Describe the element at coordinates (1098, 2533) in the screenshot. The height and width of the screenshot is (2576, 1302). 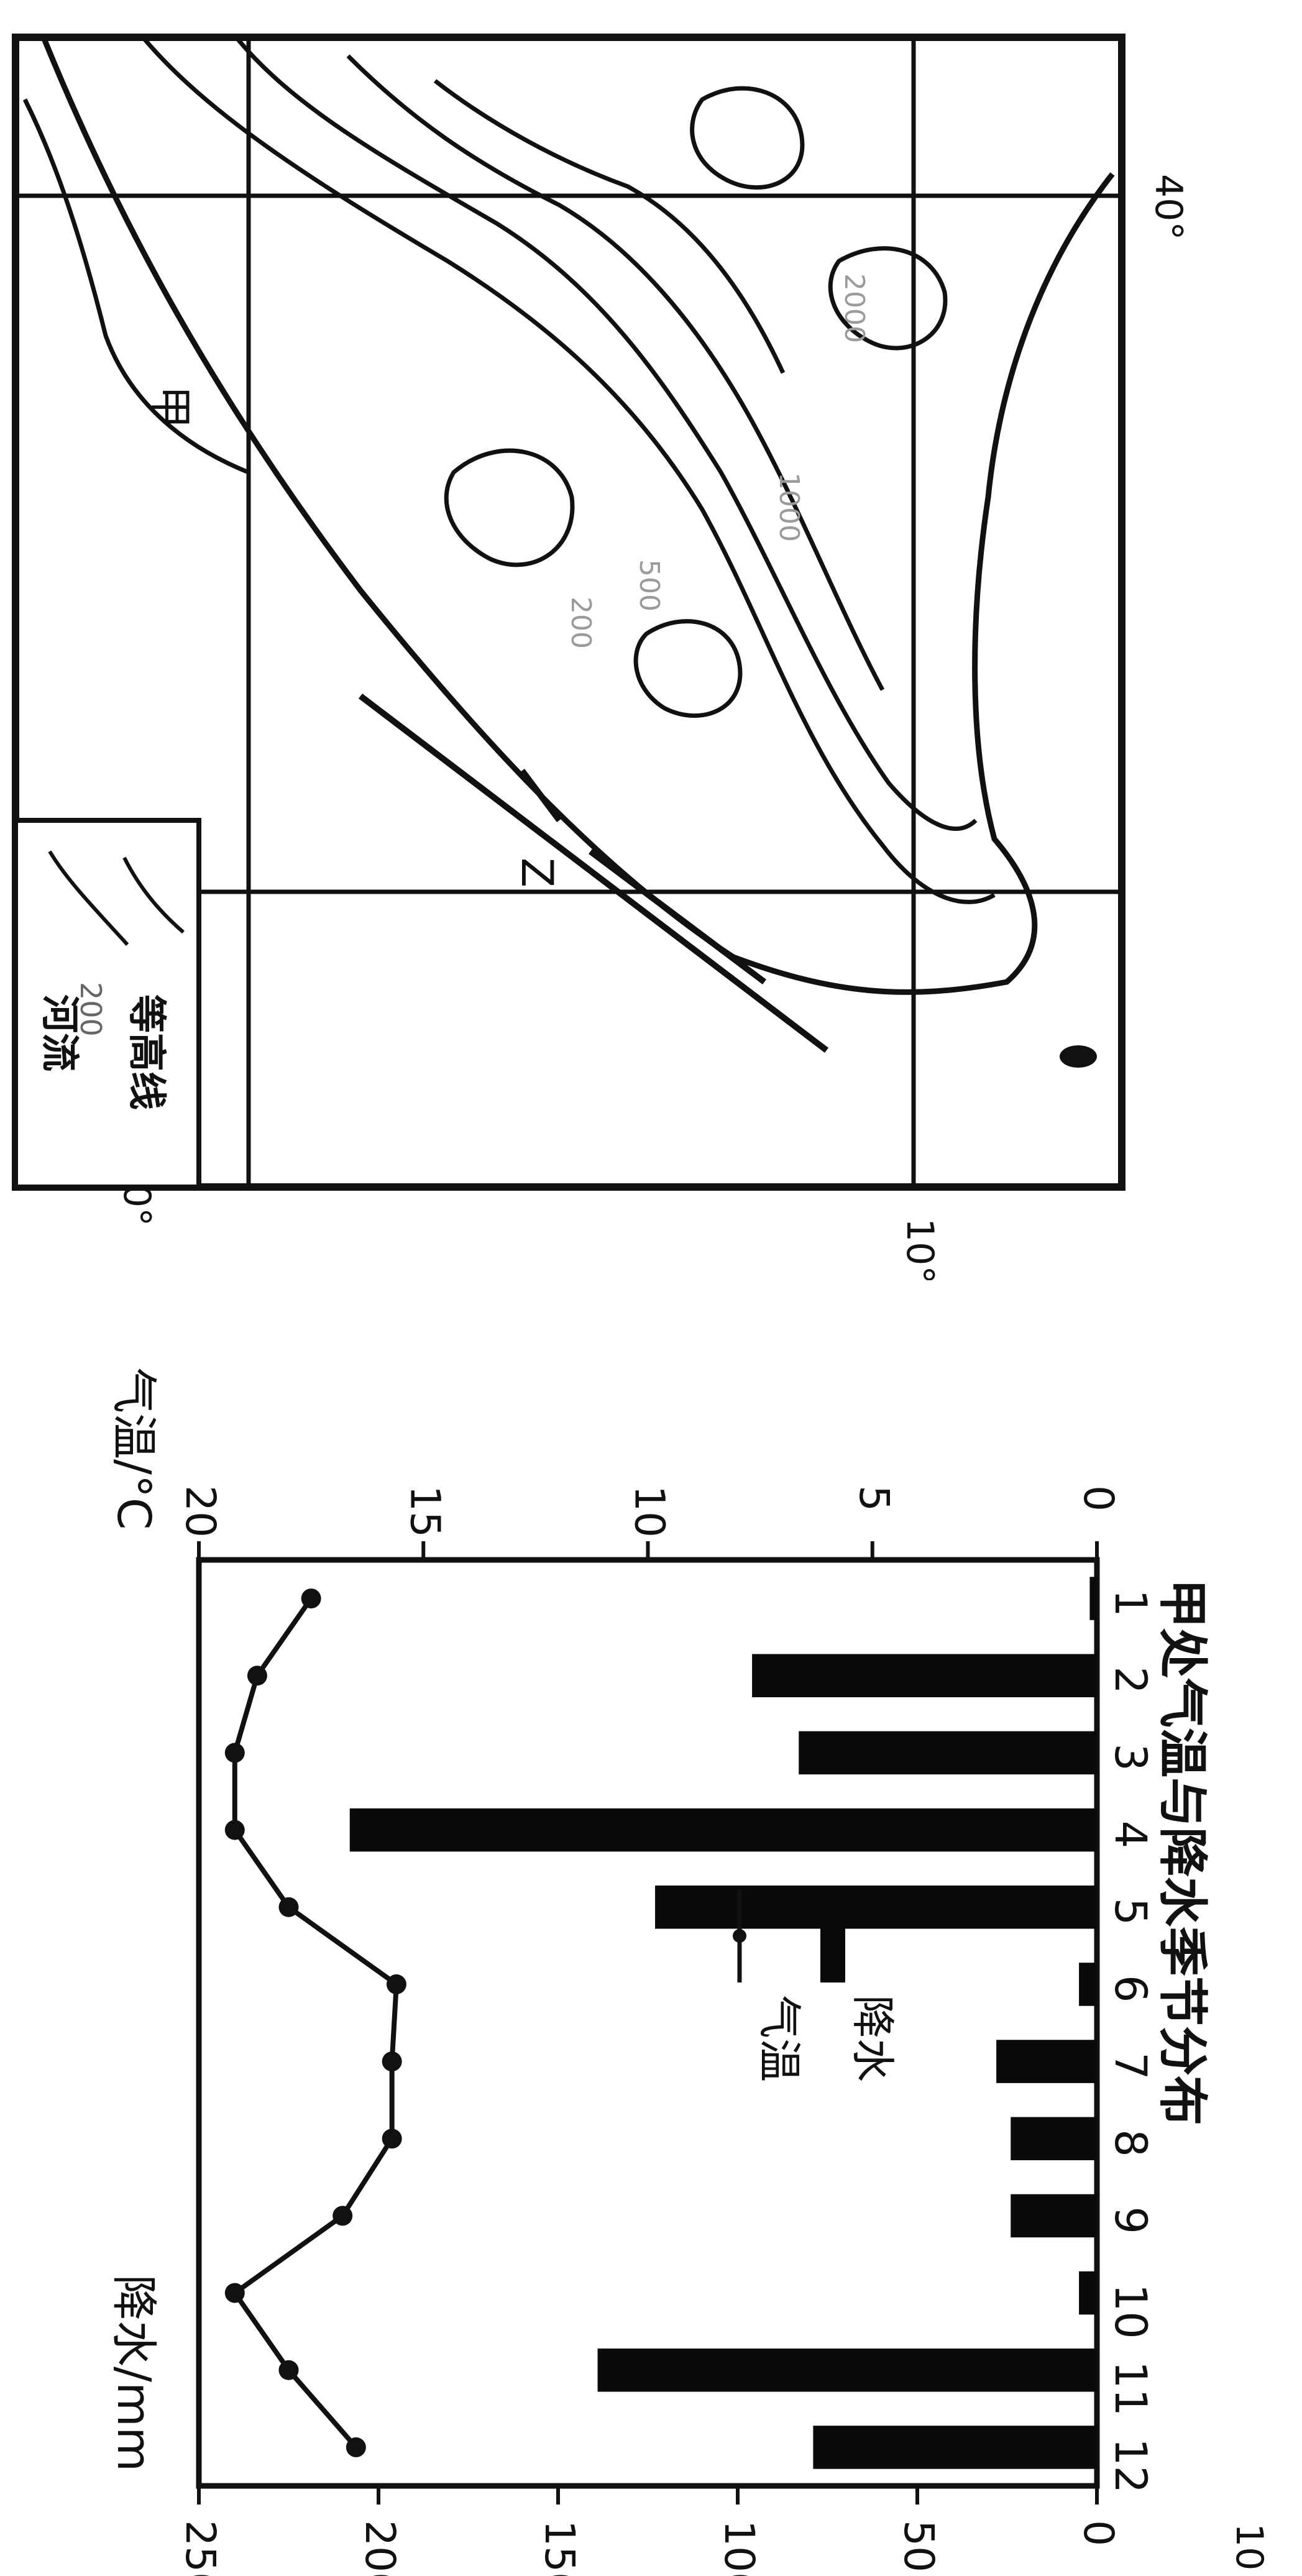
I see `precip-tick-label: 0` at that location.